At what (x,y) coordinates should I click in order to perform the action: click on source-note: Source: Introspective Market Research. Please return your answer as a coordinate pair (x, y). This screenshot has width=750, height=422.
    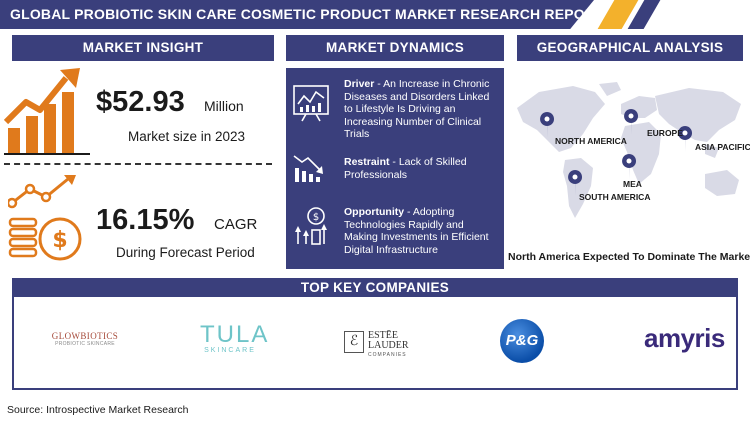
    Looking at the image, I should click on (98, 410).